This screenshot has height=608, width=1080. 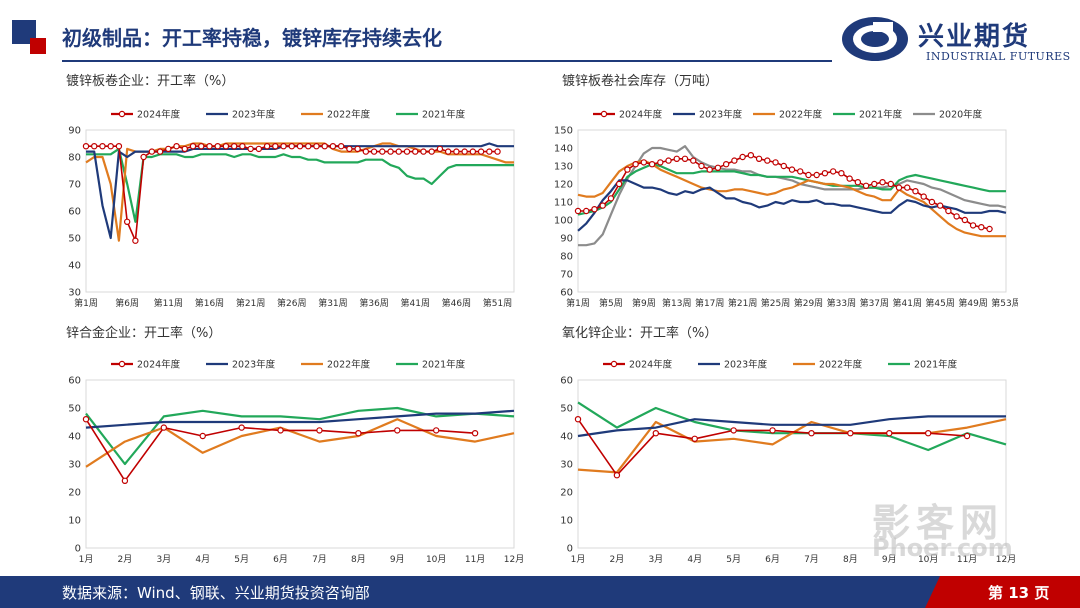 I want to click on y-tick-label: 150, so click(x=563, y=131).